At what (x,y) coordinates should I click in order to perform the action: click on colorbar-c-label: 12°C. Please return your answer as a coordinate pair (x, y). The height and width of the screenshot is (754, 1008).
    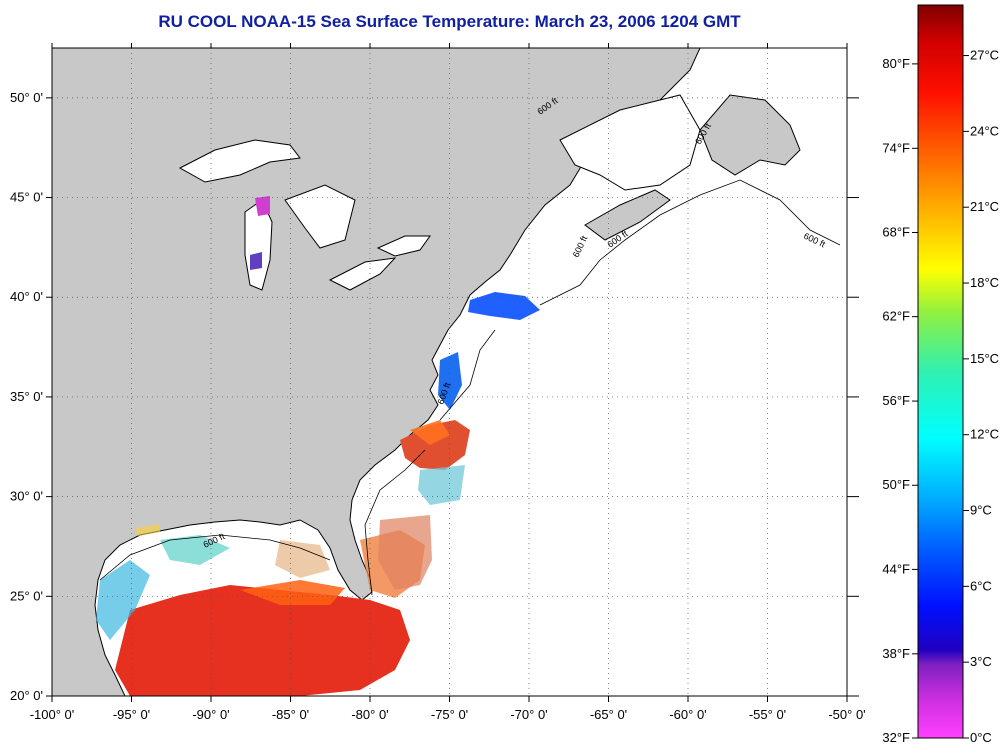
    Looking at the image, I should click on (984, 434).